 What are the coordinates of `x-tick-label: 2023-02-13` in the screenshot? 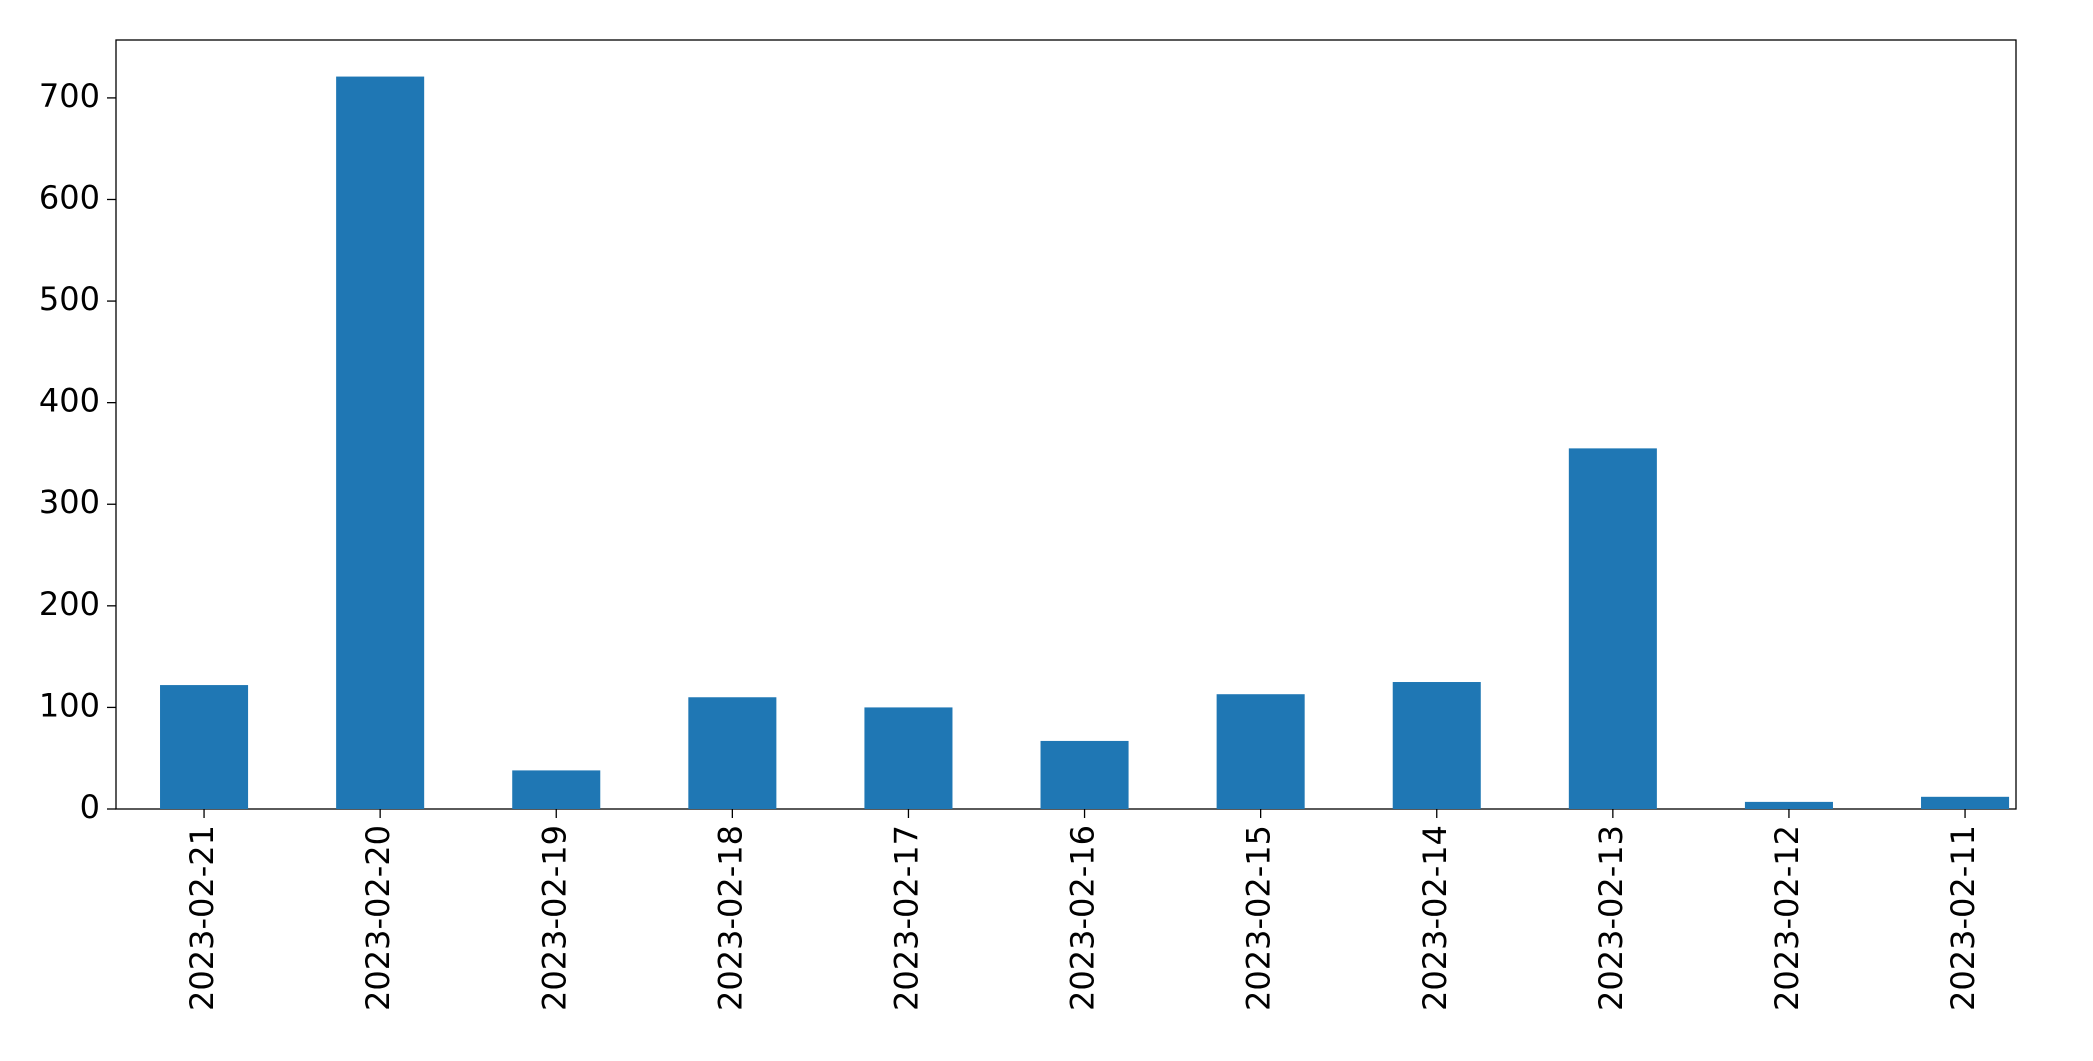 It's located at (1611, 918).